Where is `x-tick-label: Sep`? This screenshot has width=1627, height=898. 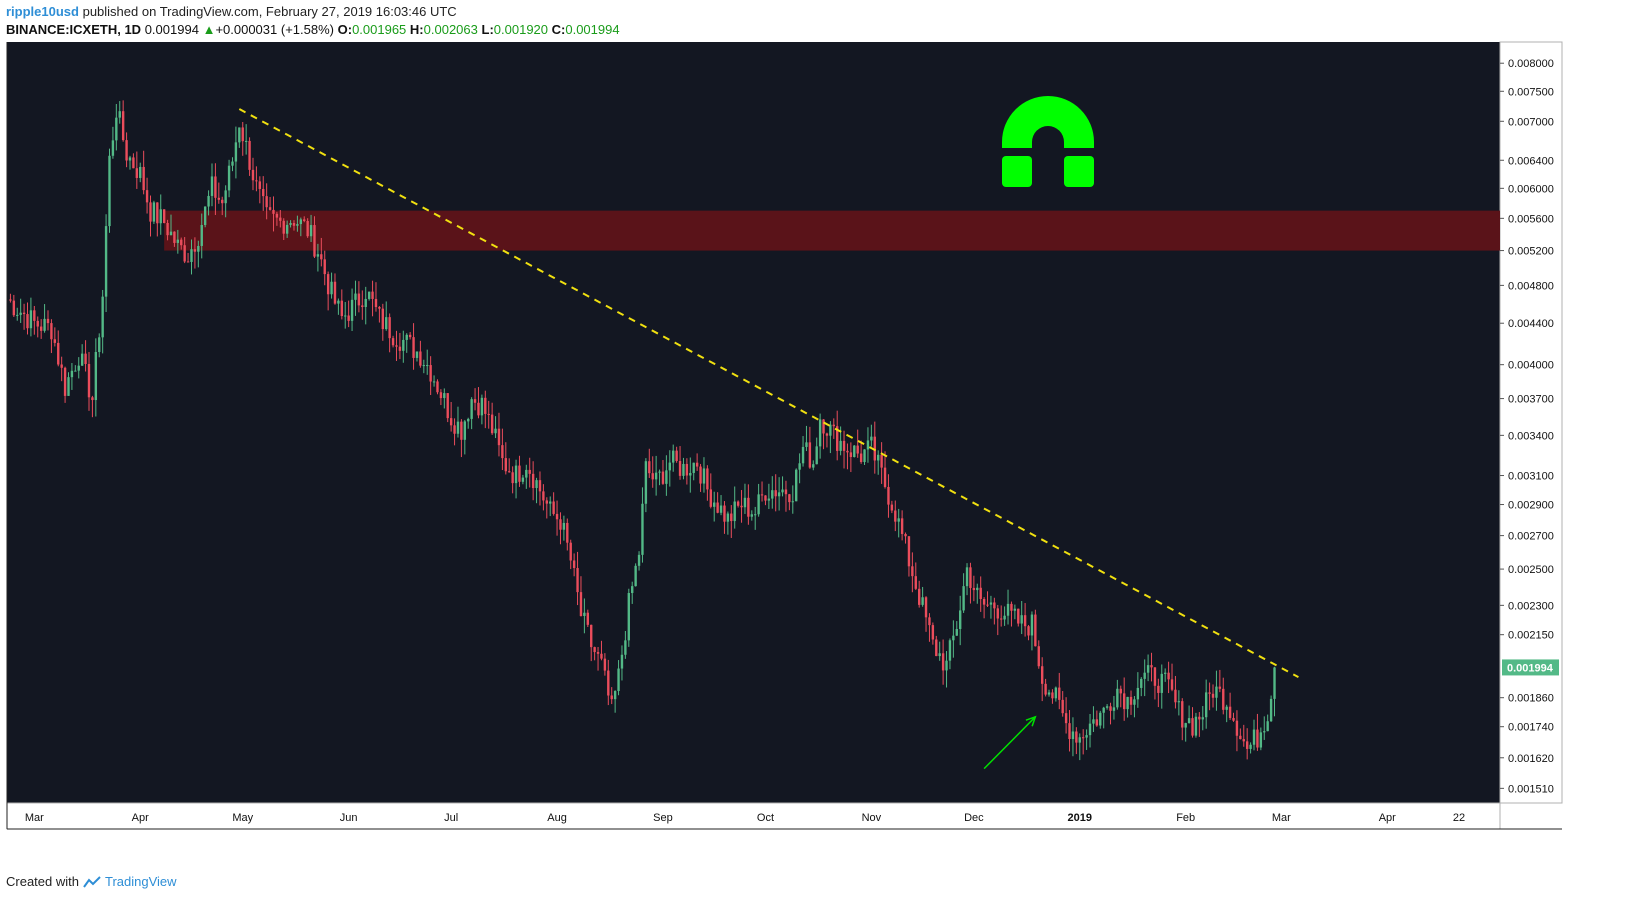
x-tick-label: Sep is located at coordinates (663, 818).